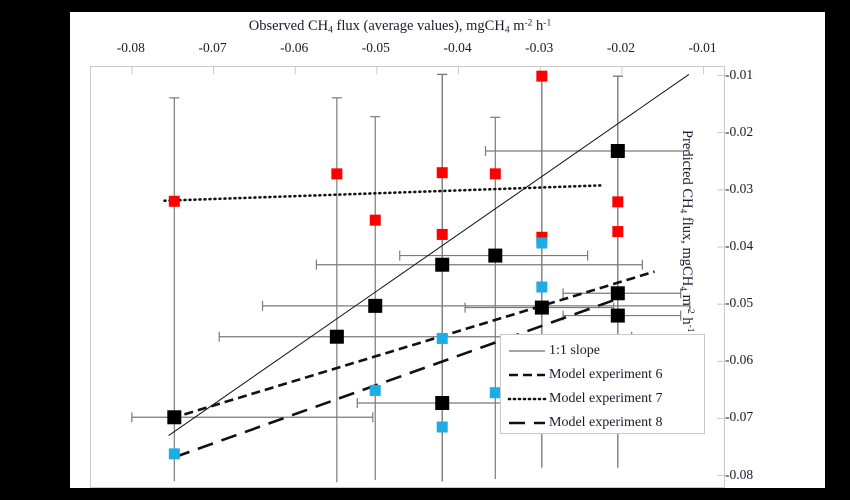 This screenshot has width=850, height=500. I want to click on x-tick-label: -0.03, so click(539, 47).